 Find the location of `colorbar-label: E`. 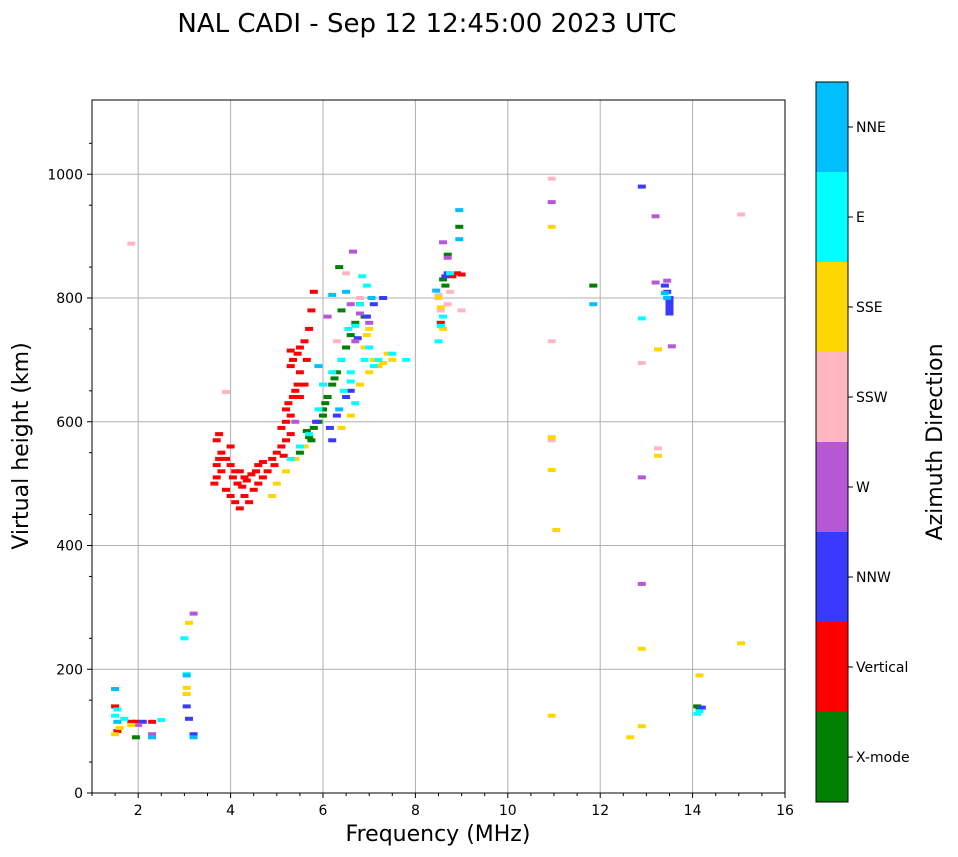

colorbar-label: E is located at coordinates (860, 218).